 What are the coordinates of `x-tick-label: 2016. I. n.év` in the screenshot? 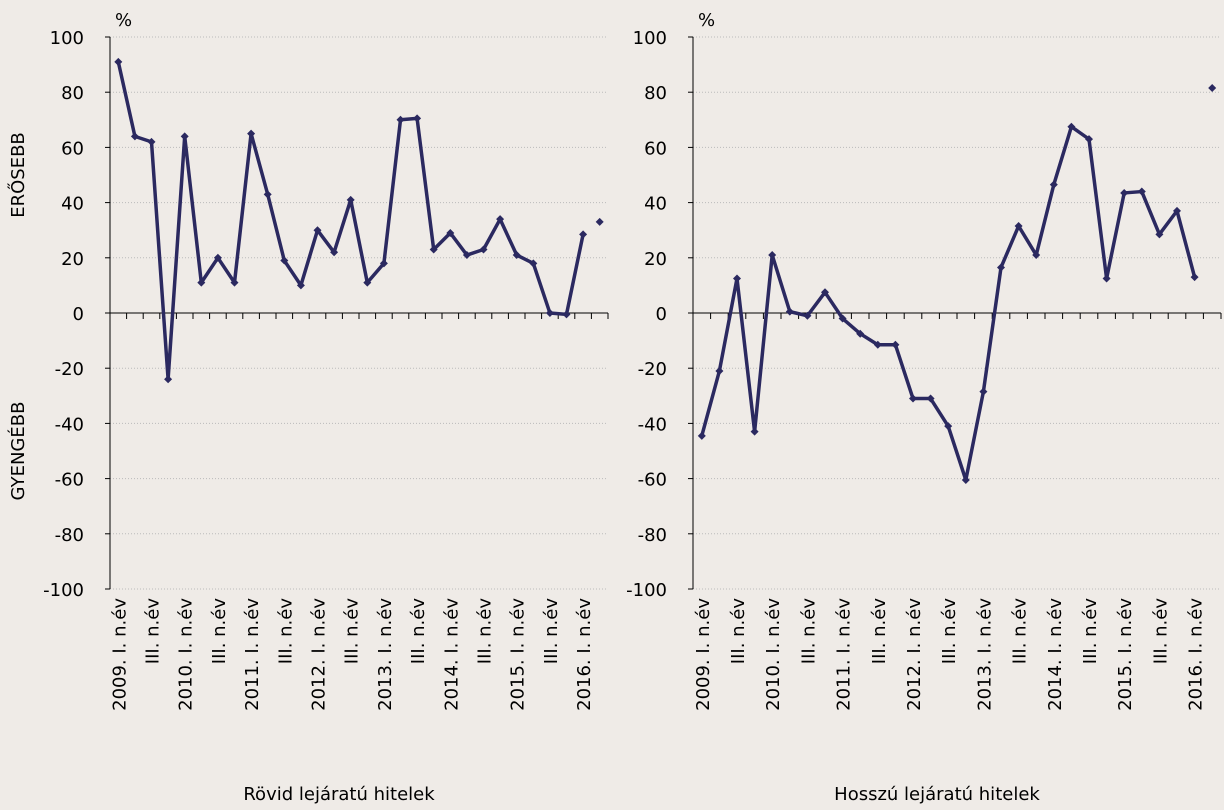 It's located at (584, 654).